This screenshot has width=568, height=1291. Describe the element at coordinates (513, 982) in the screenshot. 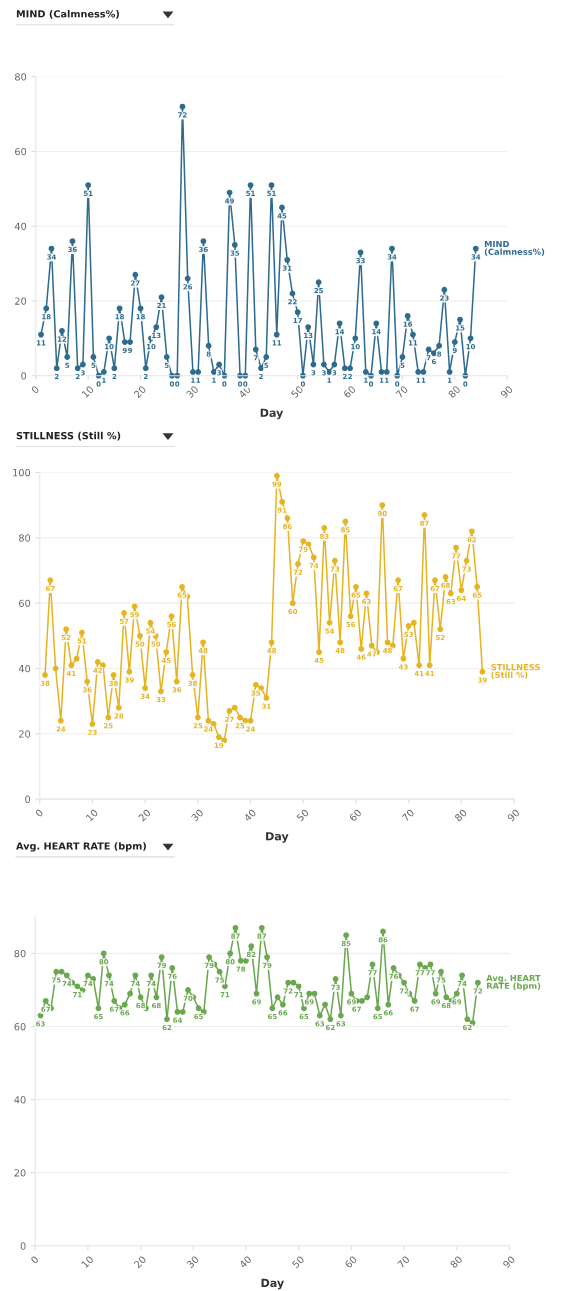

I see `series-label: Avg. HEART RATE (bpm)` at that location.